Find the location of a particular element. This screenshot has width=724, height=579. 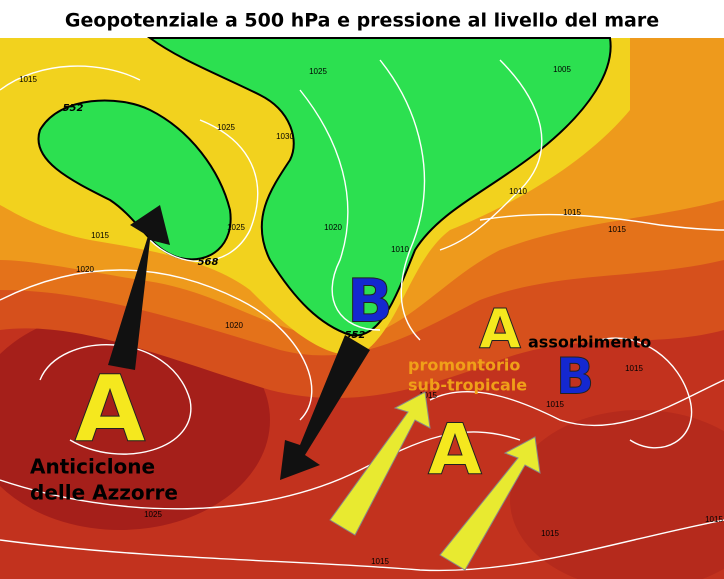

annotation: delle Azzorre is located at coordinates (104, 493).